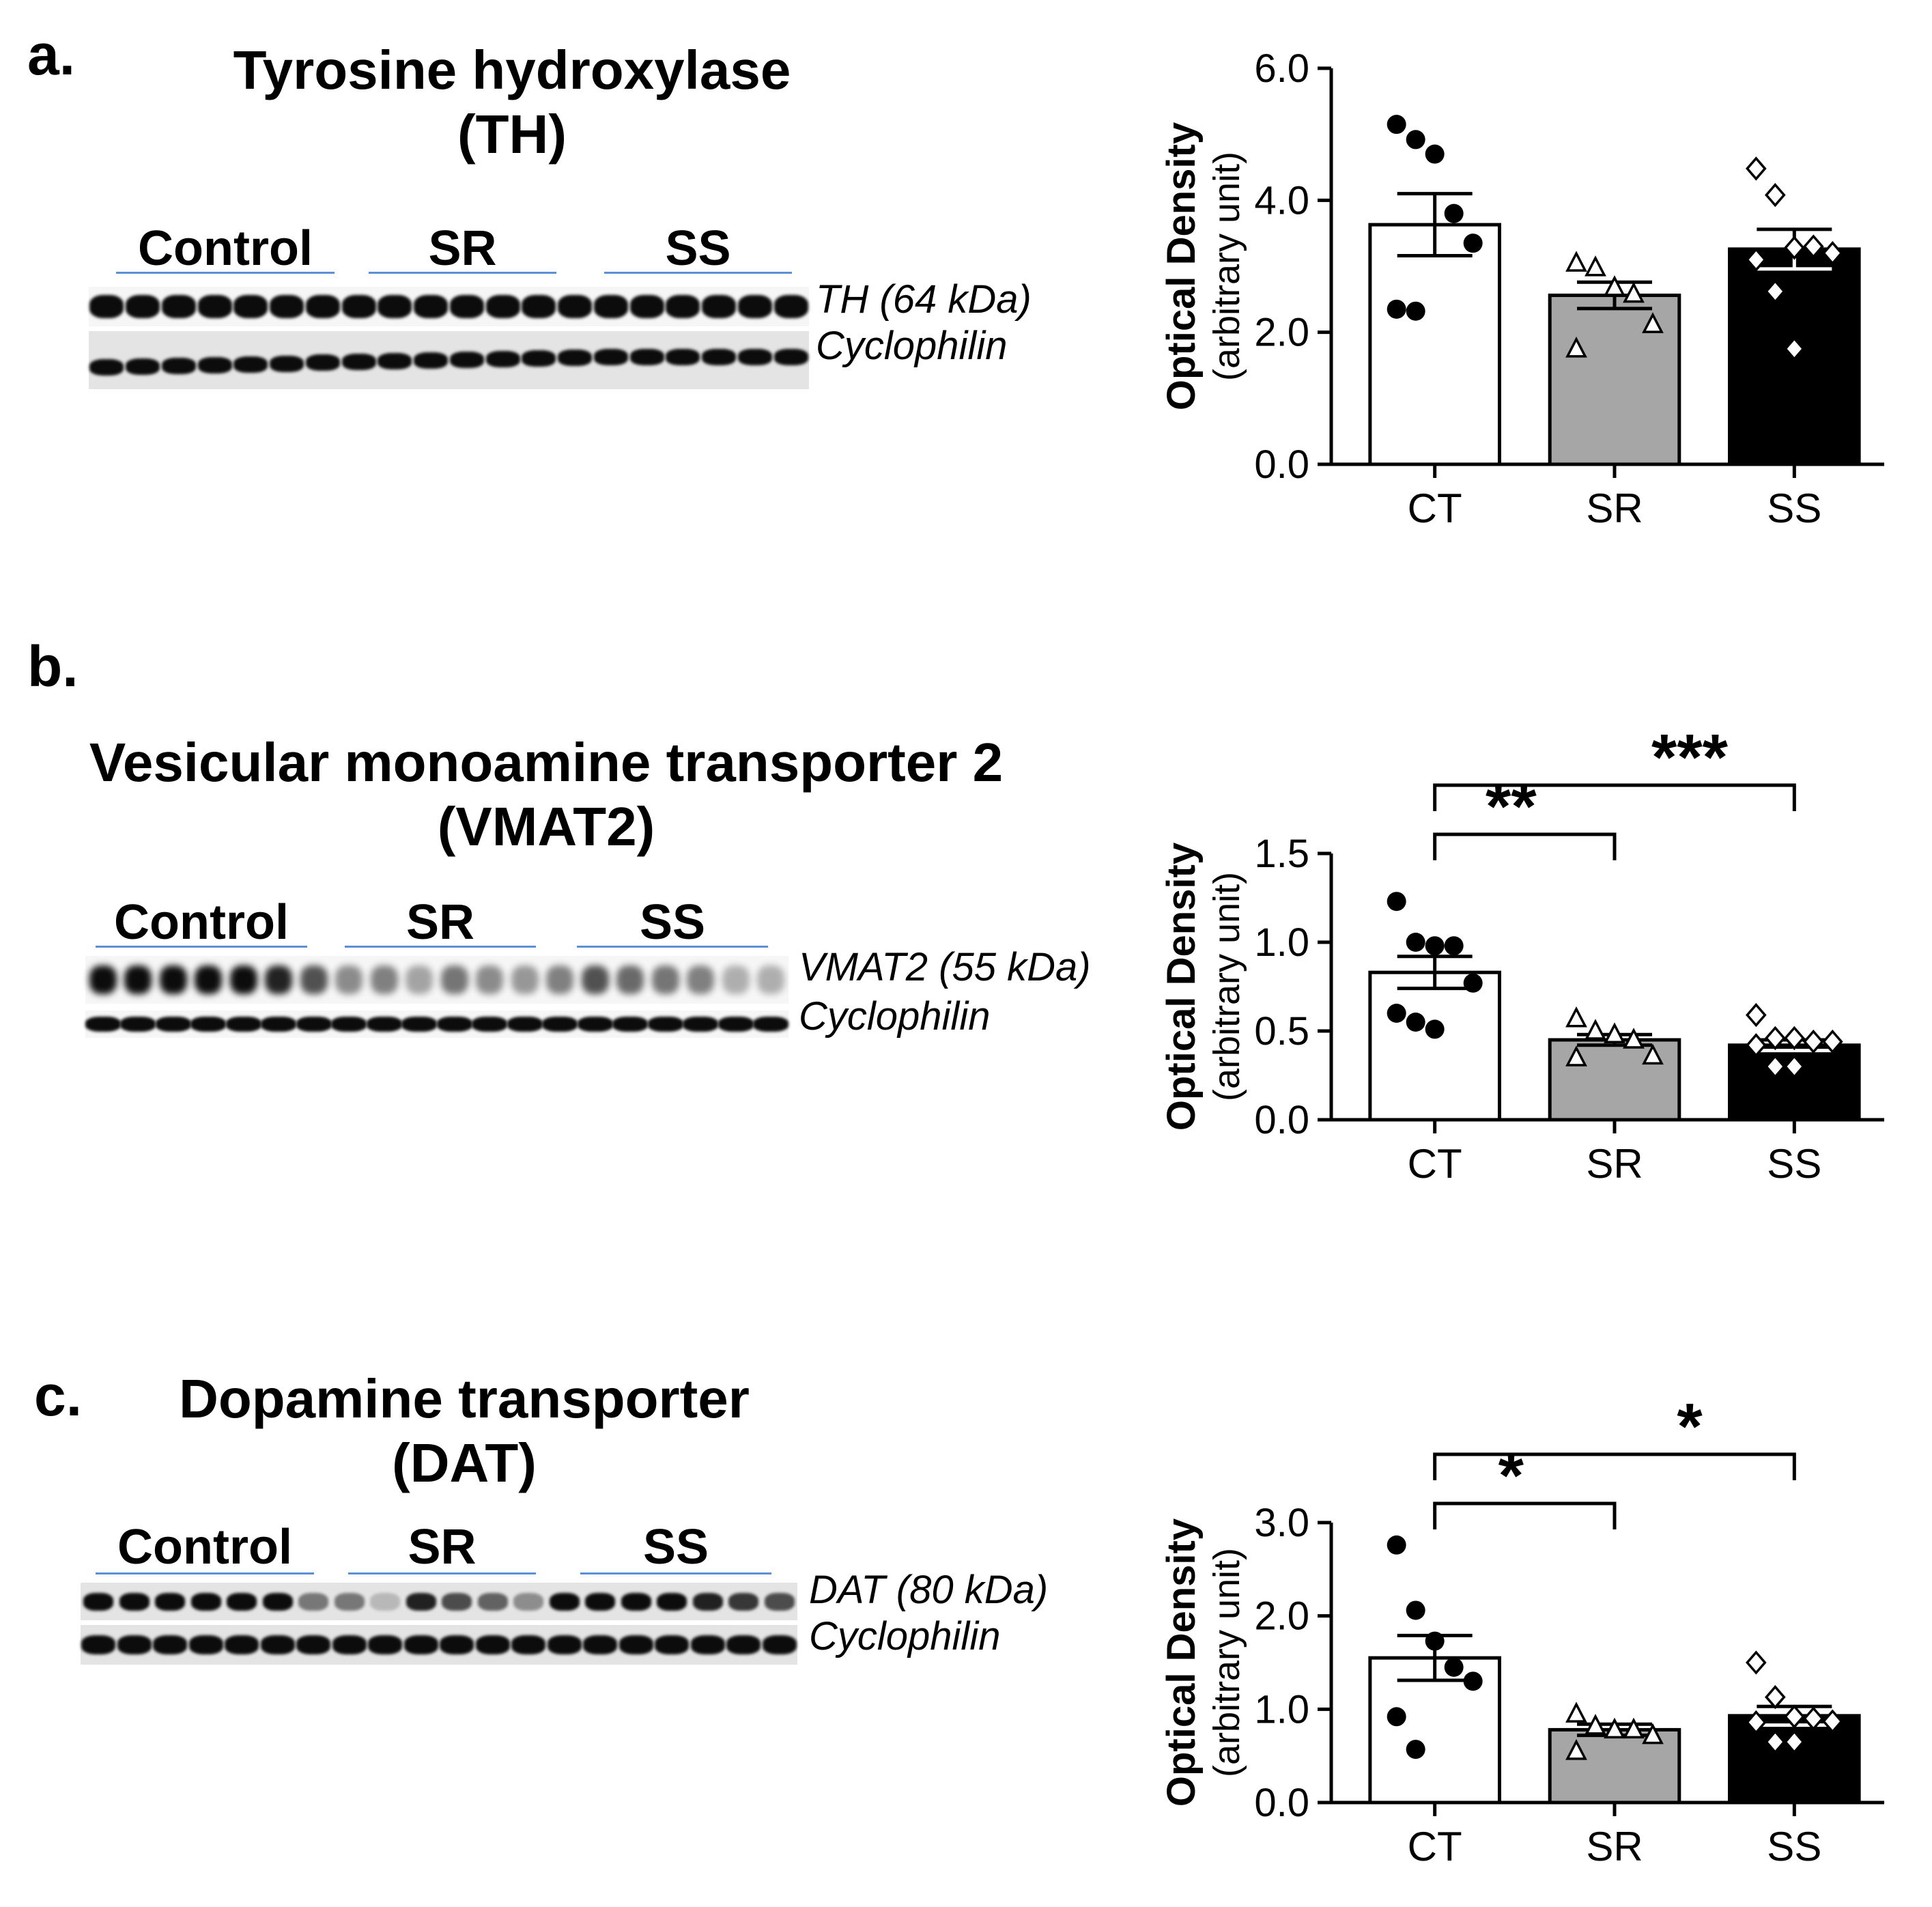 Image resolution: width=1932 pixels, height=1907 pixels. I want to click on y-tick-label: 1.0, so click(1281, 1709).